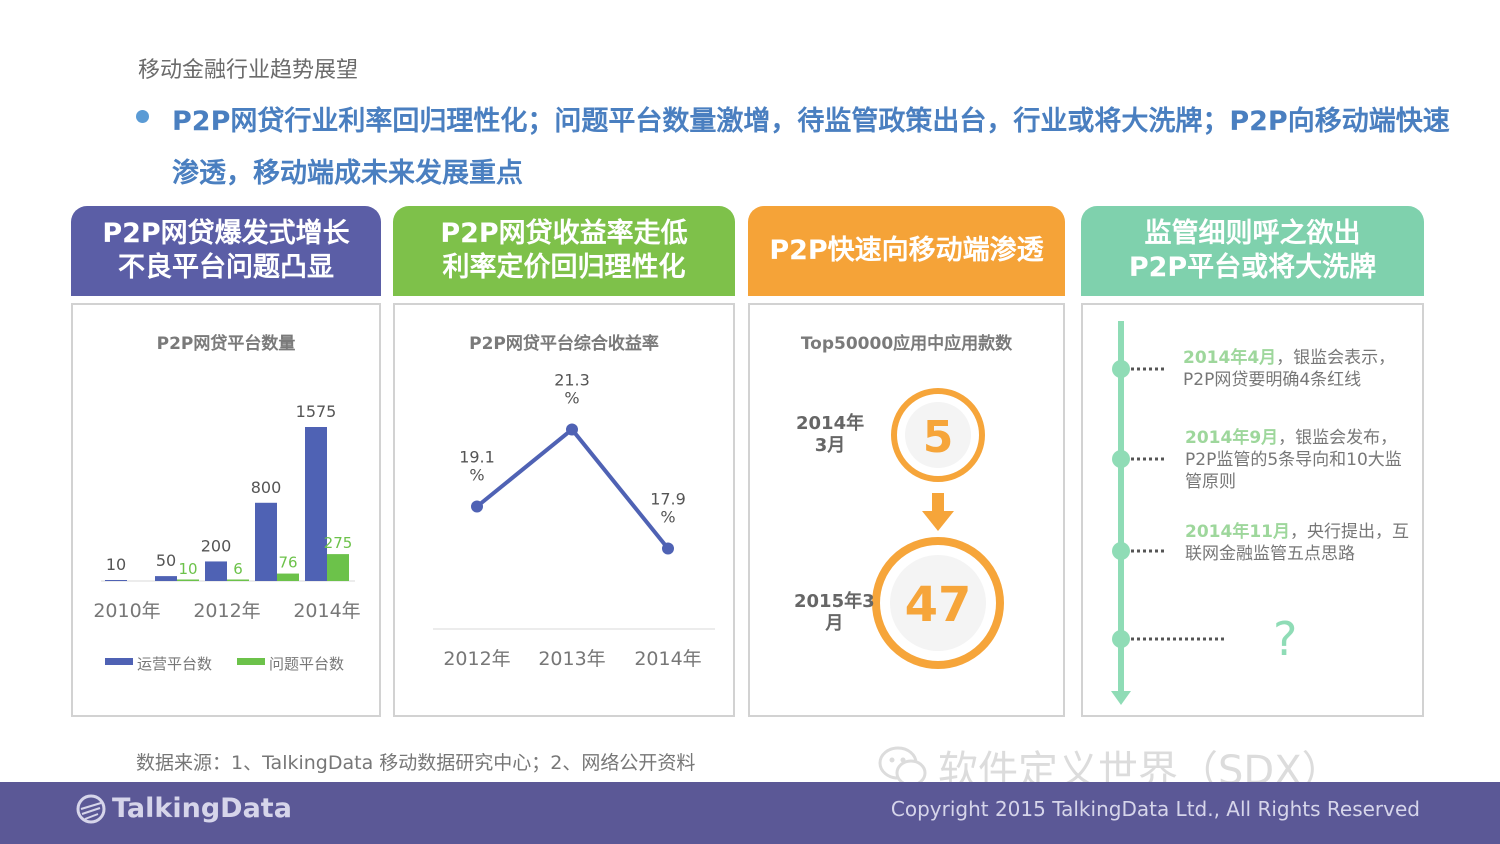  I want to click on line-chart: 19.1 % 21.3 % 17.9 % 2012年 2013年 2014年, so click(574, 520).